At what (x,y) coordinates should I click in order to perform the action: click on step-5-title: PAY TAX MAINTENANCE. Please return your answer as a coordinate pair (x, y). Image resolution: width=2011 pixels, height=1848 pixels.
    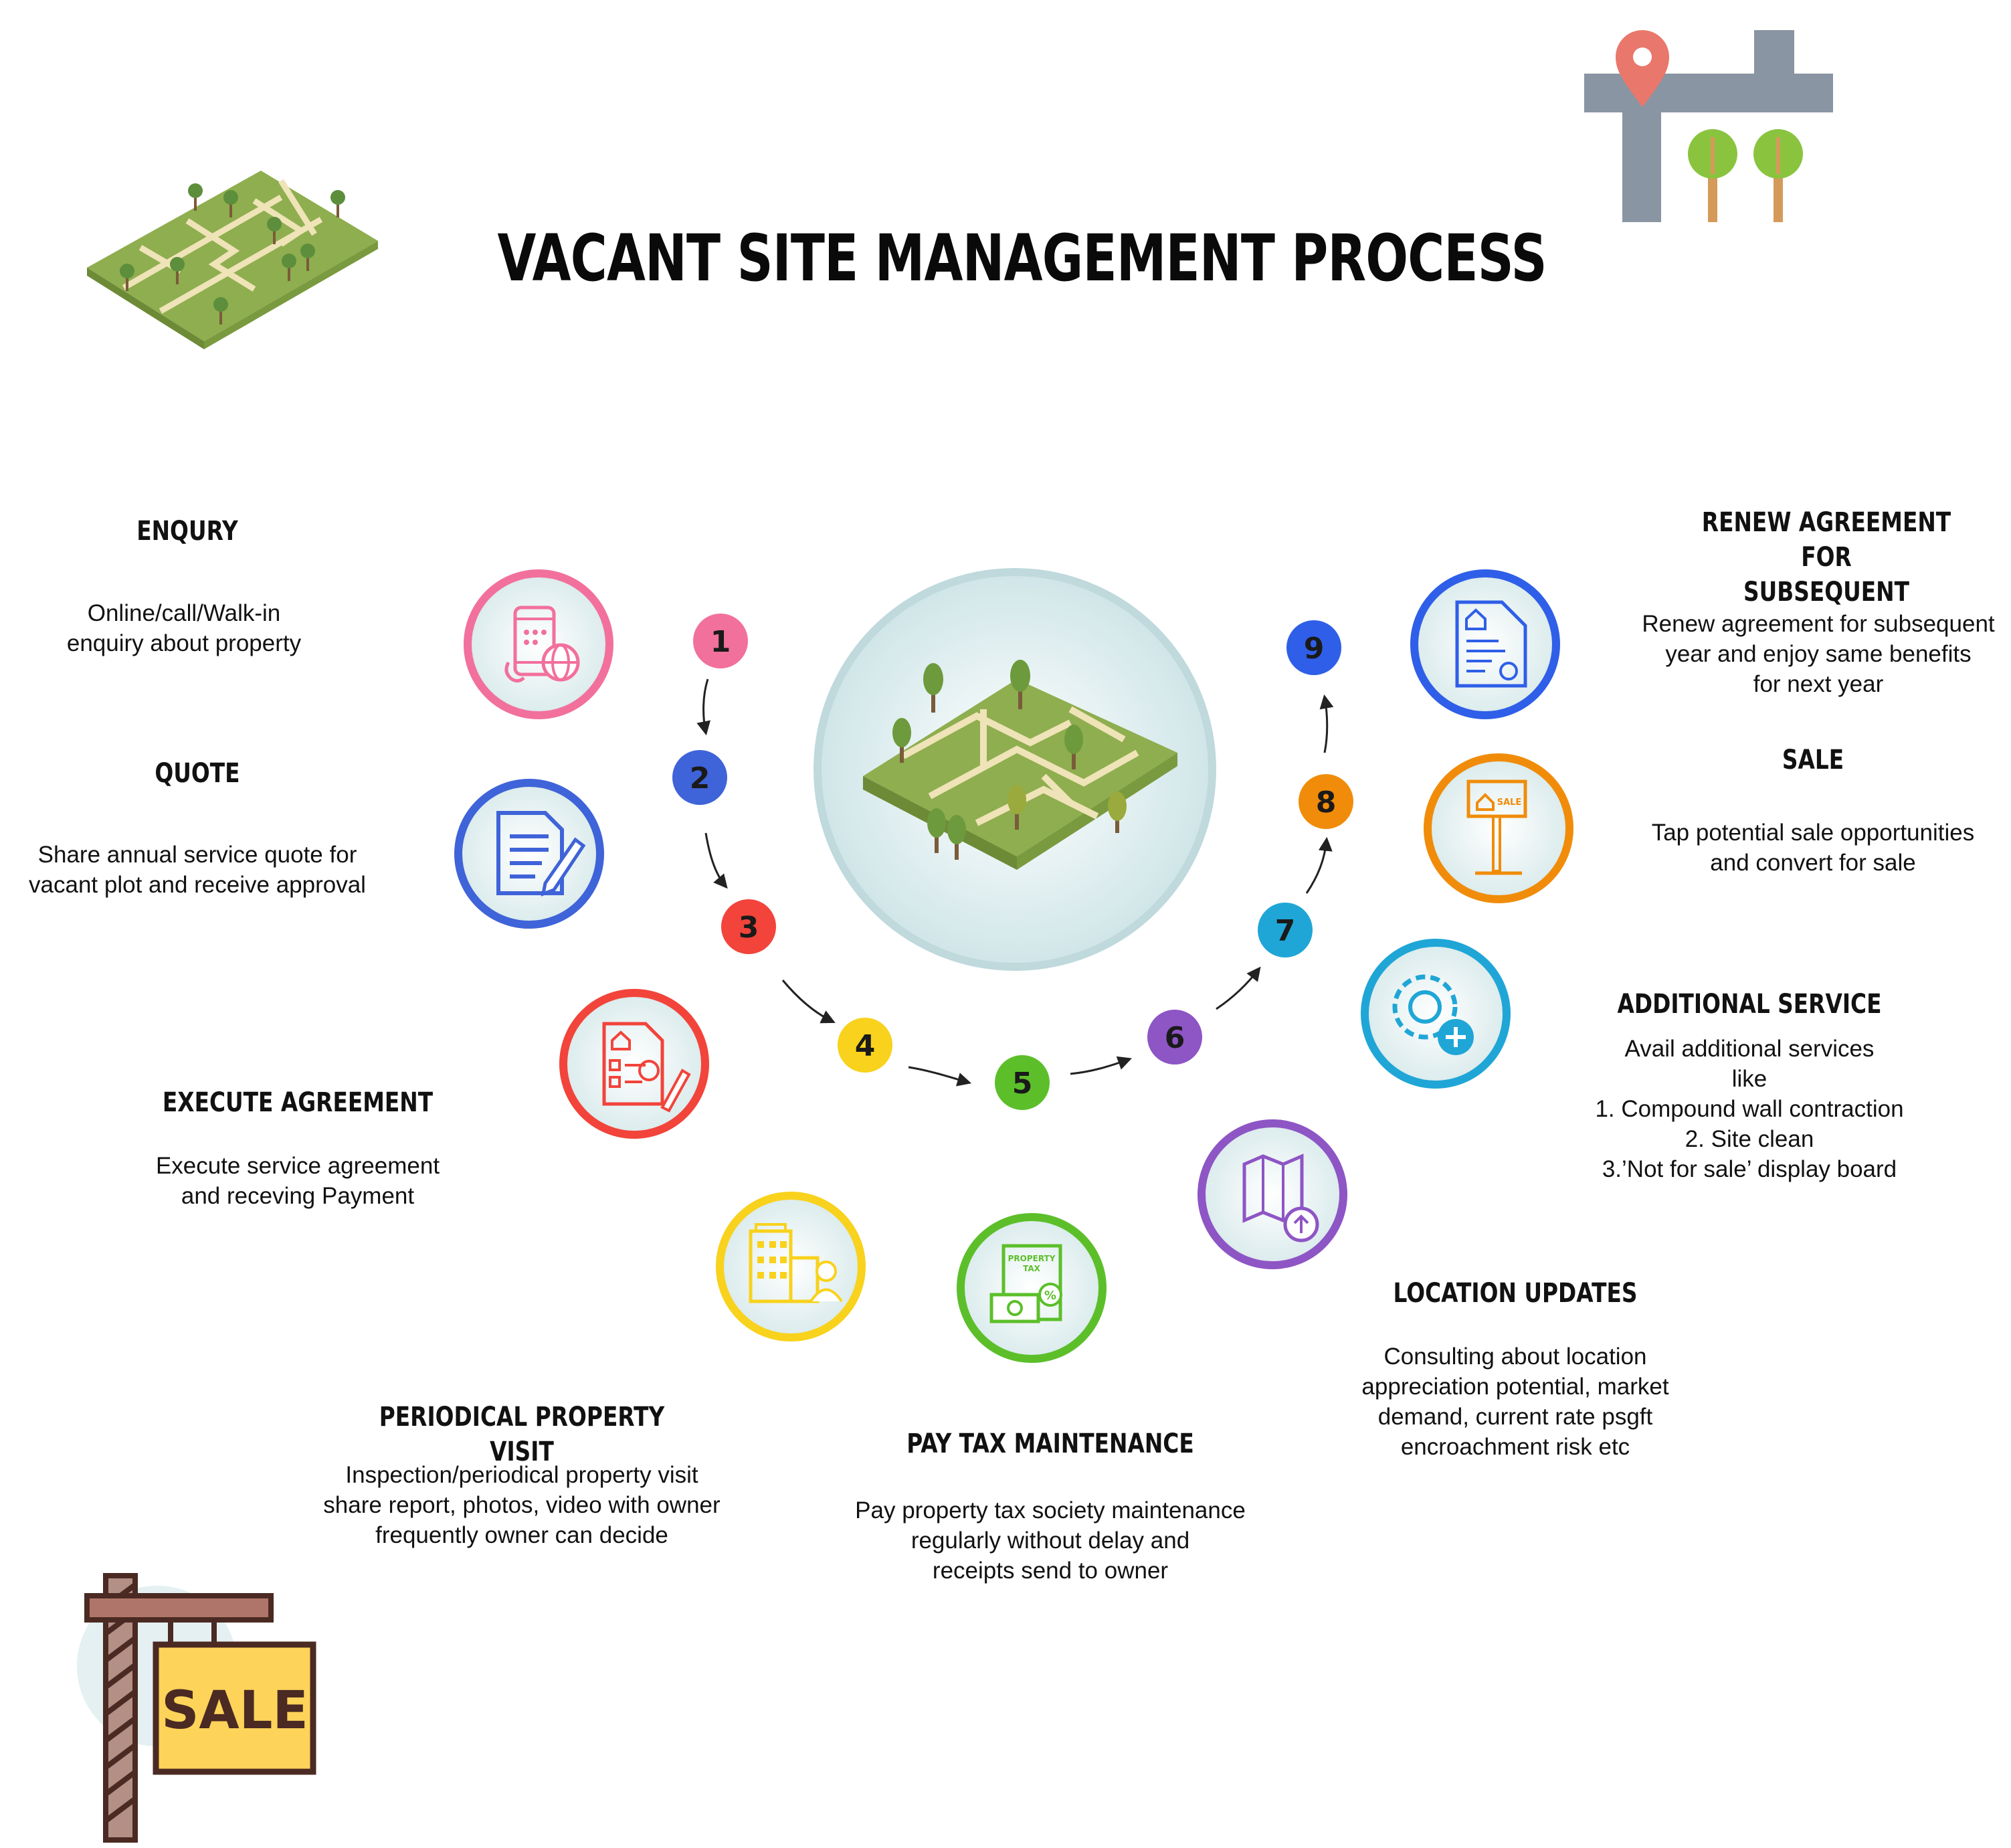
    Looking at the image, I should click on (1050, 1444).